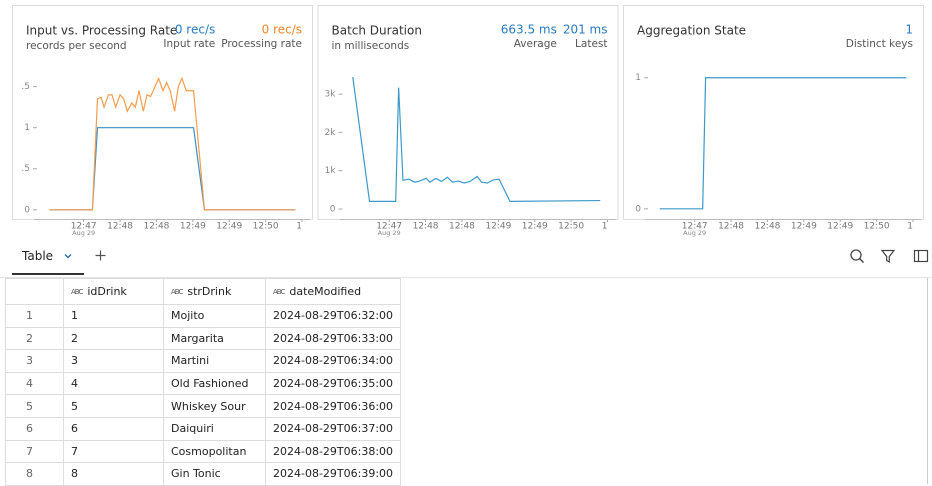 Image resolution: width=932 pixels, height=486 pixels. What do you see at coordinates (909, 30) in the screenshot?
I see `stat-value: 1` at bounding box center [909, 30].